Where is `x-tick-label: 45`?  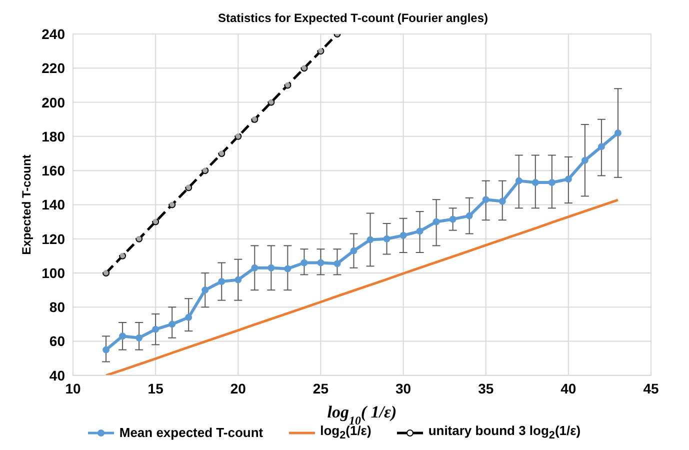 x-tick-label: 45 is located at coordinates (651, 388).